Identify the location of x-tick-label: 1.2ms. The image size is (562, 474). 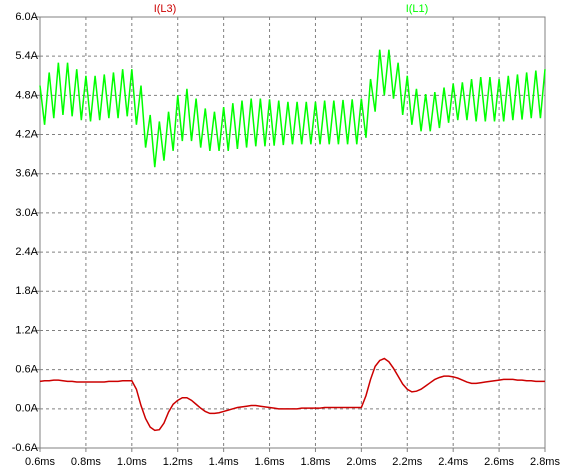
(178, 462).